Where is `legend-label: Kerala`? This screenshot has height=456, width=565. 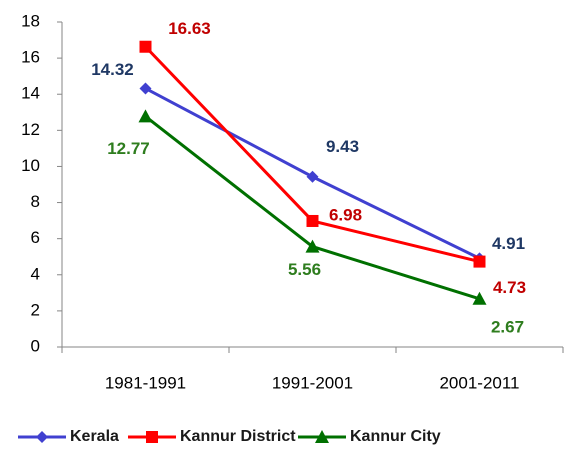 legend-label: Kerala is located at coordinates (94, 436).